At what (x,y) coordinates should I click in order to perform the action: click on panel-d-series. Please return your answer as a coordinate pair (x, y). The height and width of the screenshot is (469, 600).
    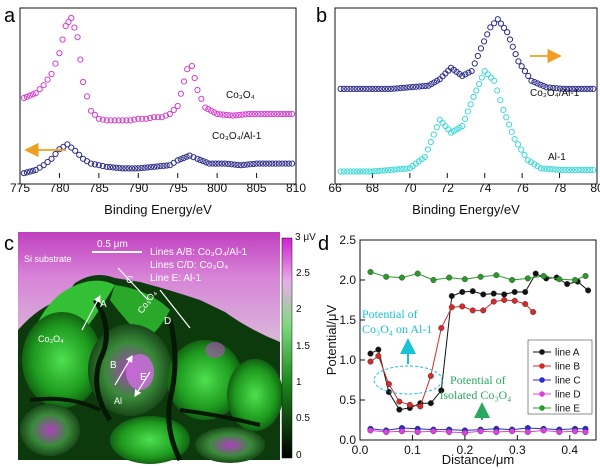
    Looking at the image, I should click on (479, 352).